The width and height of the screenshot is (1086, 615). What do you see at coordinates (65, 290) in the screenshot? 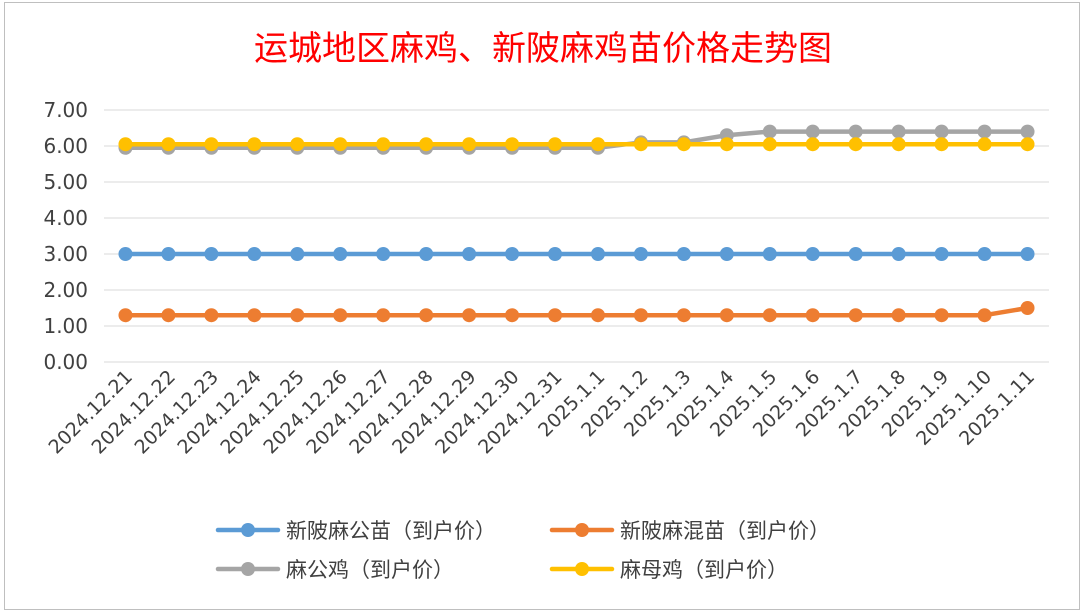
I see `y-tick-label: 2.00` at bounding box center [65, 290].